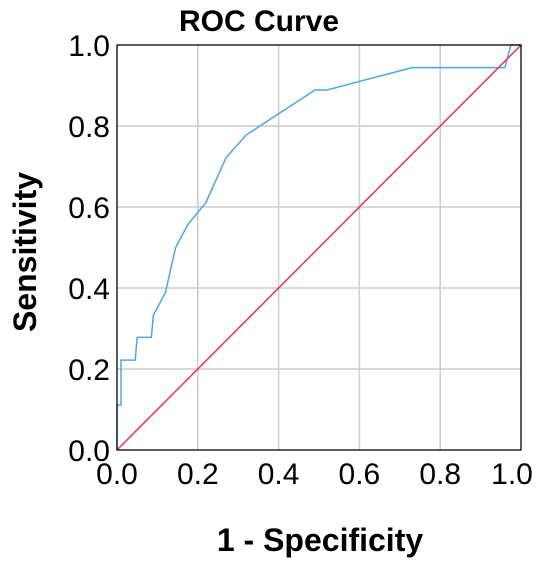 The image size is (550, 569). Describe the element at coordinates (360, 474) in the screenshot. I see `x-tick-label: 0.6` at that location.